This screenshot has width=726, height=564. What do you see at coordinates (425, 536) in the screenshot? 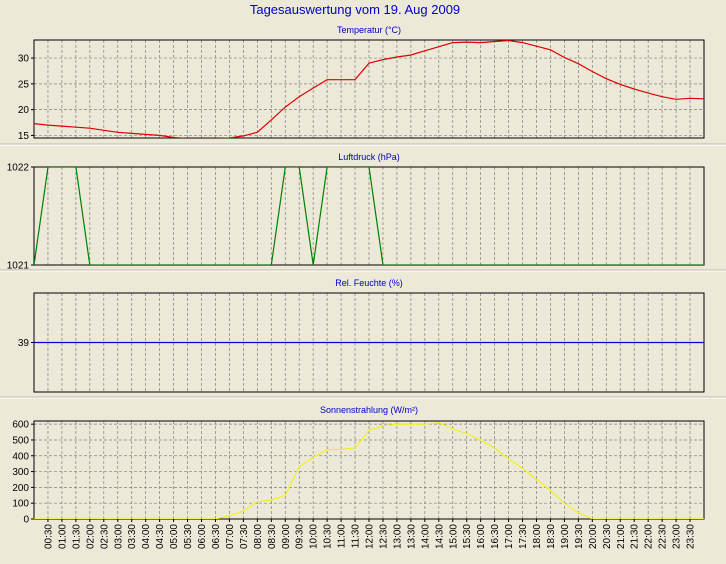
I see `time-tick-label: 14:00` at bounding box center [425, 536].